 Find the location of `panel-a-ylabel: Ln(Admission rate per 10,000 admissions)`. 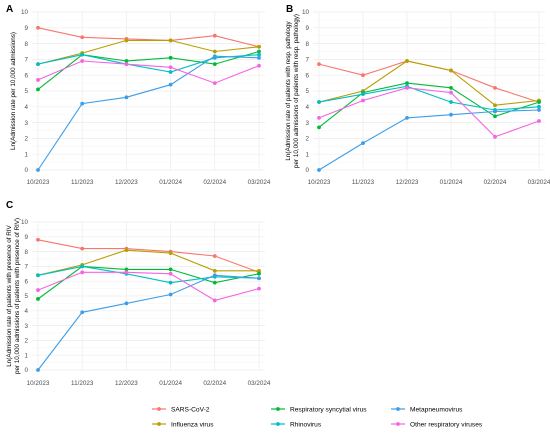

panel-a-ylabel: Ln(Admission rate per 10,000 admissions) is located at coordinates (13, 91).